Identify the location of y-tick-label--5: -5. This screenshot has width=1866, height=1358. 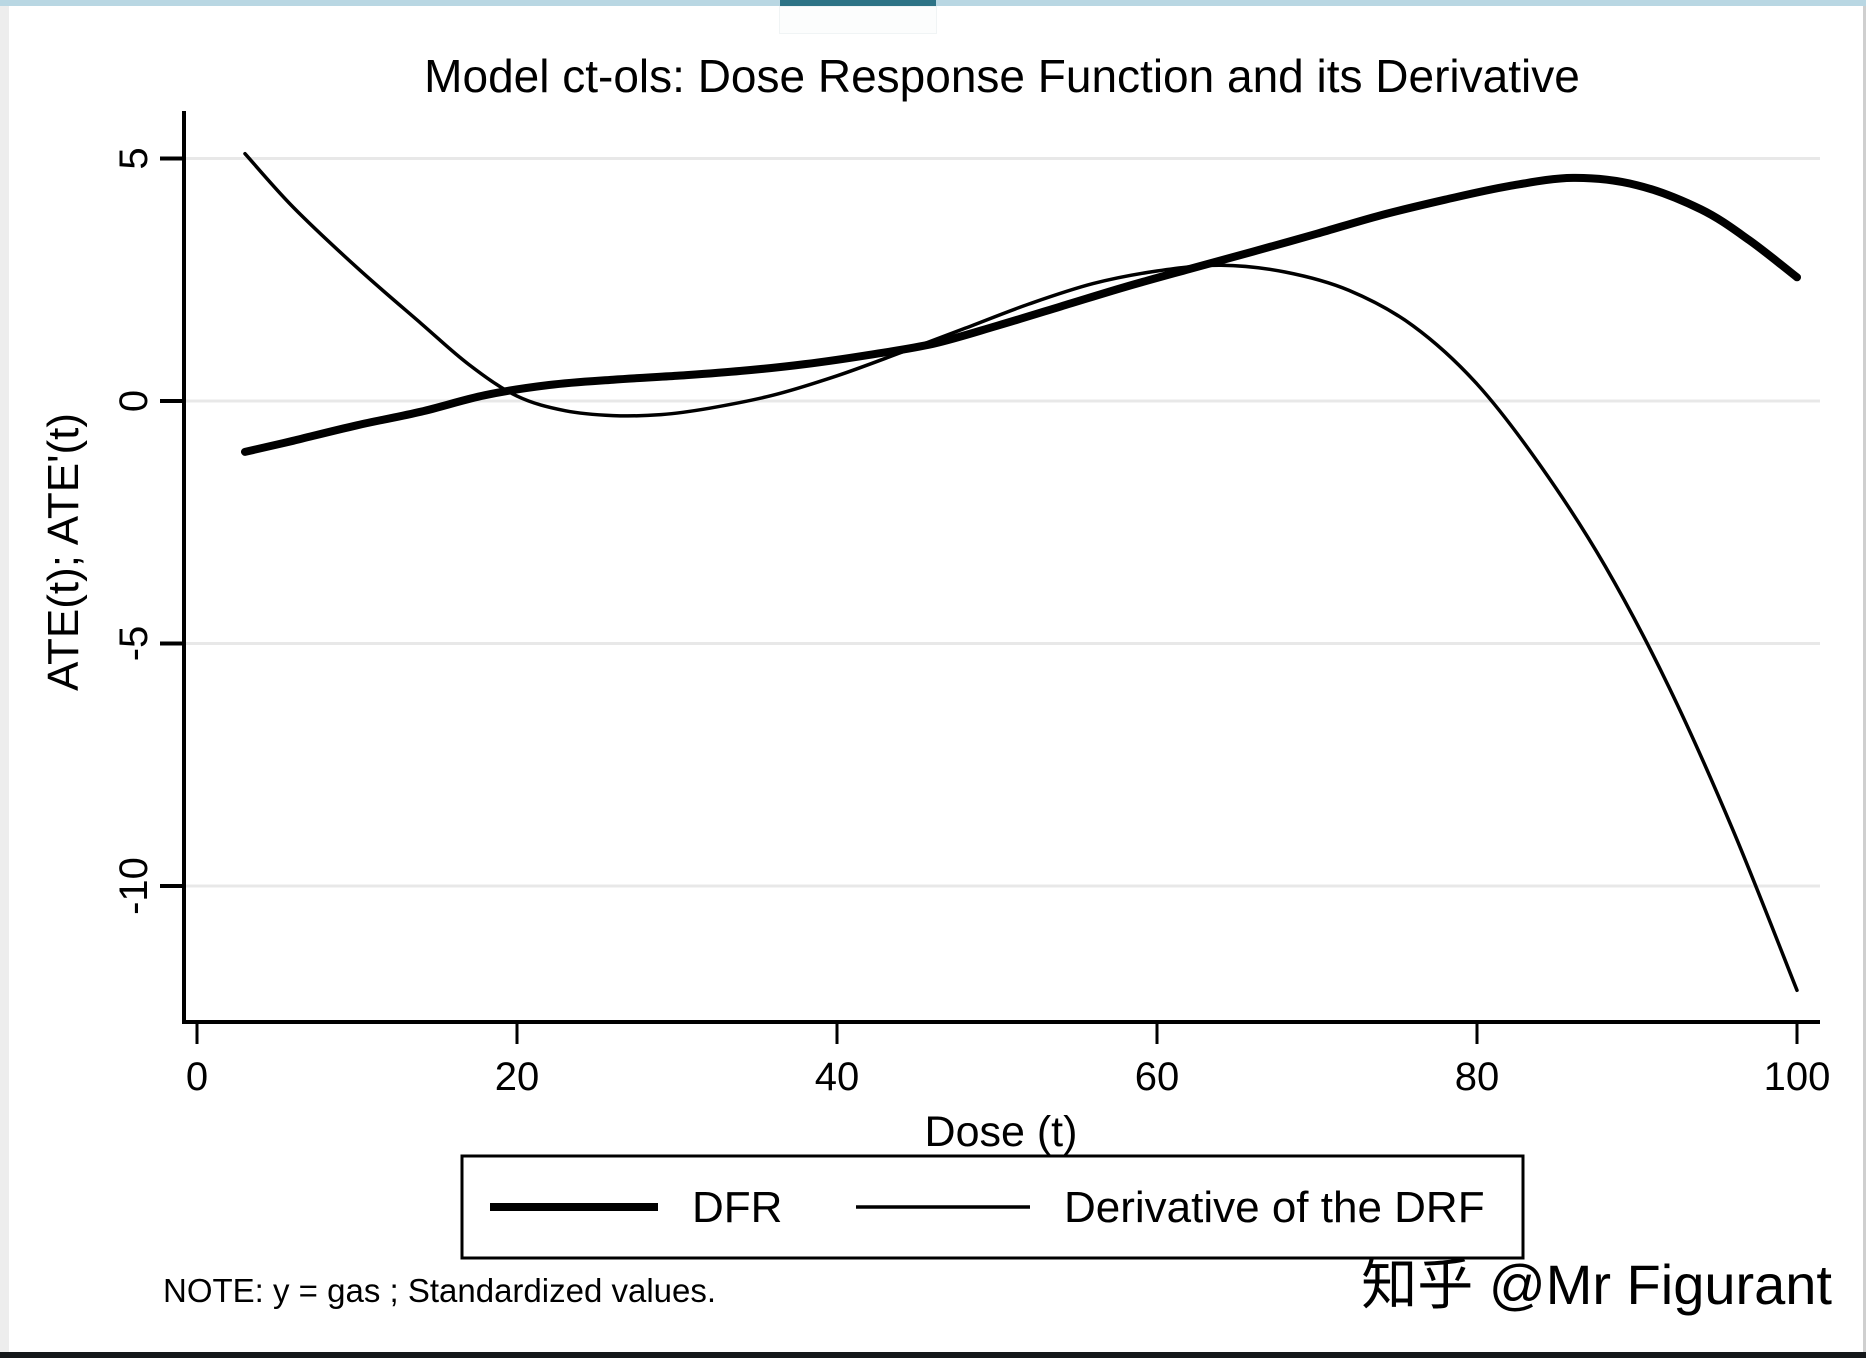
(134, 644).